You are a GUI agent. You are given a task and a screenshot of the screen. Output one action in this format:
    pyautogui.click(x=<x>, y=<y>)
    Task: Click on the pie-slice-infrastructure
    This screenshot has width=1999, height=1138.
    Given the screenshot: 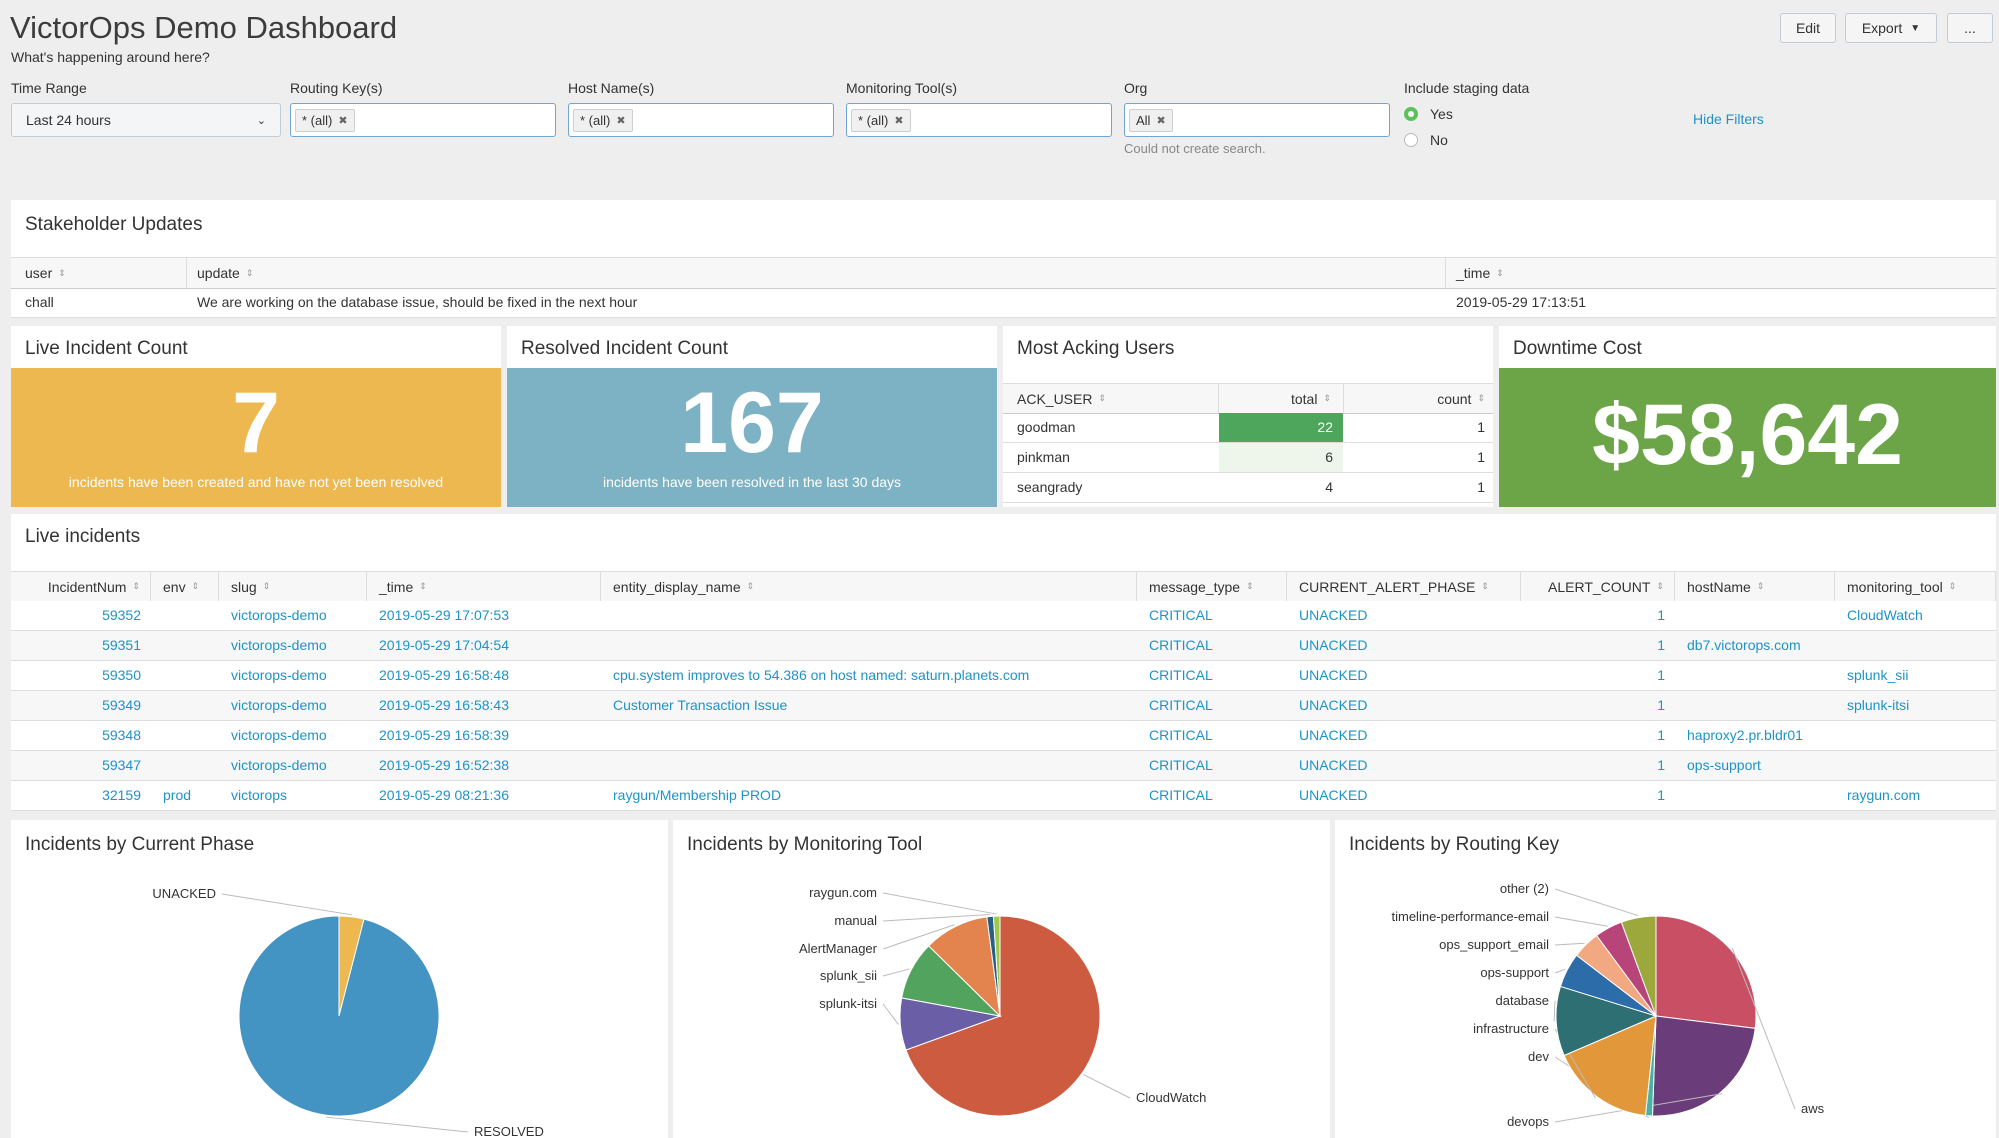 What is the action you would take?
    pyautogui.click(x=1610, y=1065)
    